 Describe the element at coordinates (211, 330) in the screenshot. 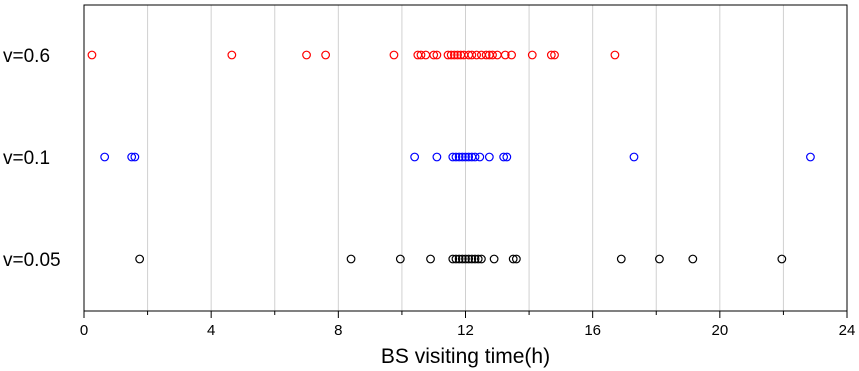

I see `x-tick-label: 4` at that location.